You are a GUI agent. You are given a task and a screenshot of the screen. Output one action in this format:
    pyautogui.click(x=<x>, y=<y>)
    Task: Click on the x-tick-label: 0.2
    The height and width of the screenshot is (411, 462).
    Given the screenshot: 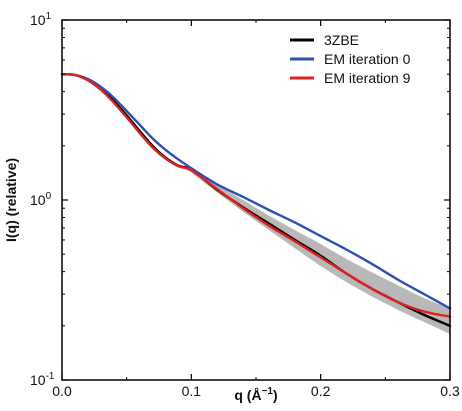 What is the action you would take?
    pyautogui.click(x=321, y=391)
    